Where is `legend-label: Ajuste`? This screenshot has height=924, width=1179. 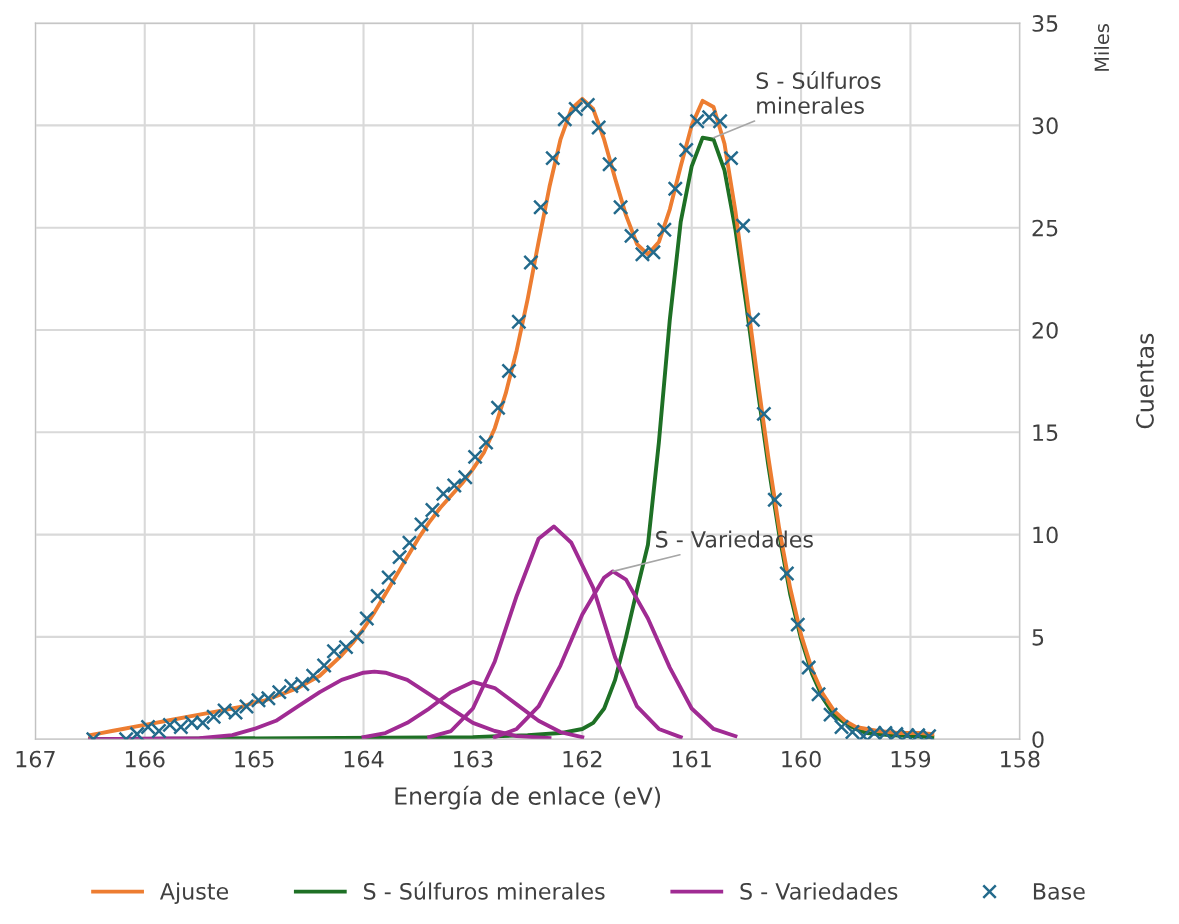 legend-label: Ajuste is located at coordinates (194, 893).